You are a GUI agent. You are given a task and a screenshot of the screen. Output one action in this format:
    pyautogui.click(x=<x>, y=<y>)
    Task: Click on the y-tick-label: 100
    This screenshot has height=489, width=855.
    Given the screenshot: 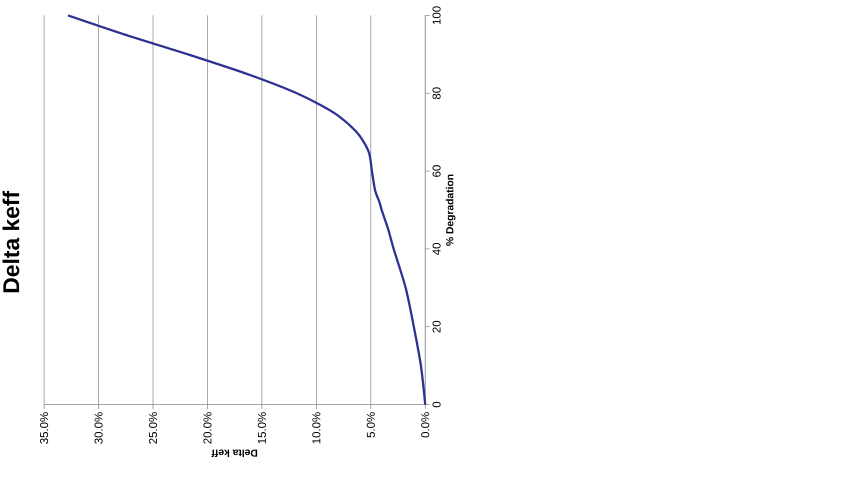 What is the action you would take?
    pyautogui.click(x=436, y=15)
    